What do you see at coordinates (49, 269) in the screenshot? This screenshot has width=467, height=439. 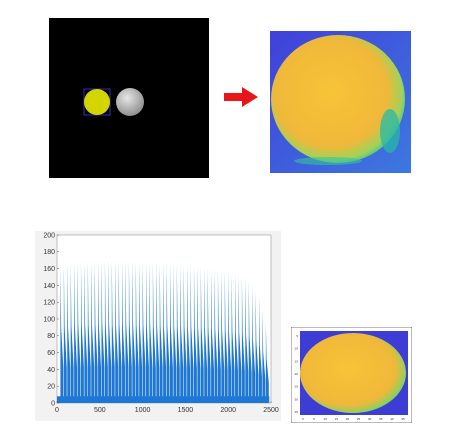 I see `y-tick-label: 160` at bounding box center [49, 269].